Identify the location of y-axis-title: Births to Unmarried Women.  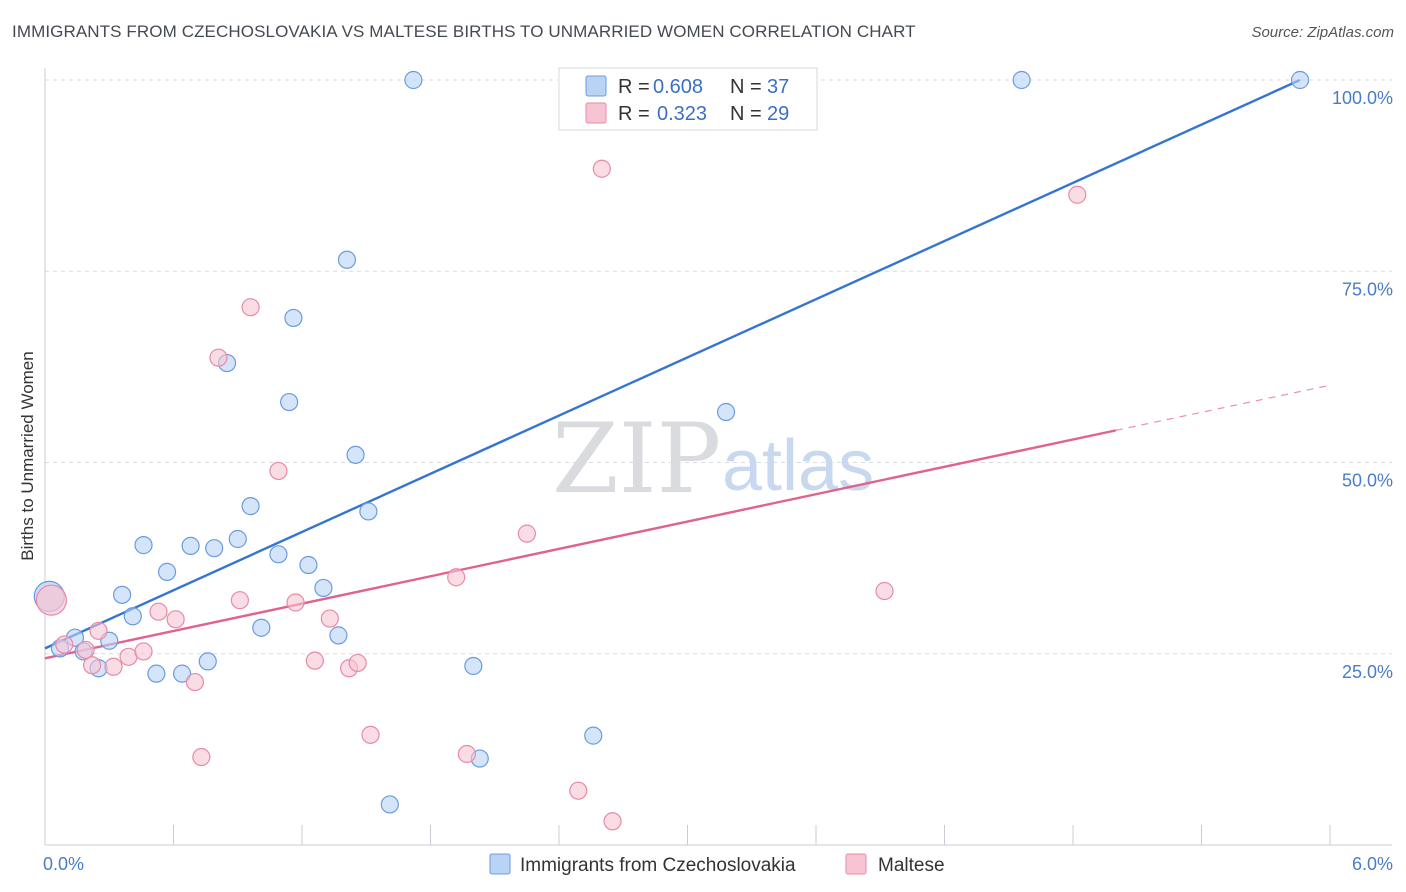
(27, 455).